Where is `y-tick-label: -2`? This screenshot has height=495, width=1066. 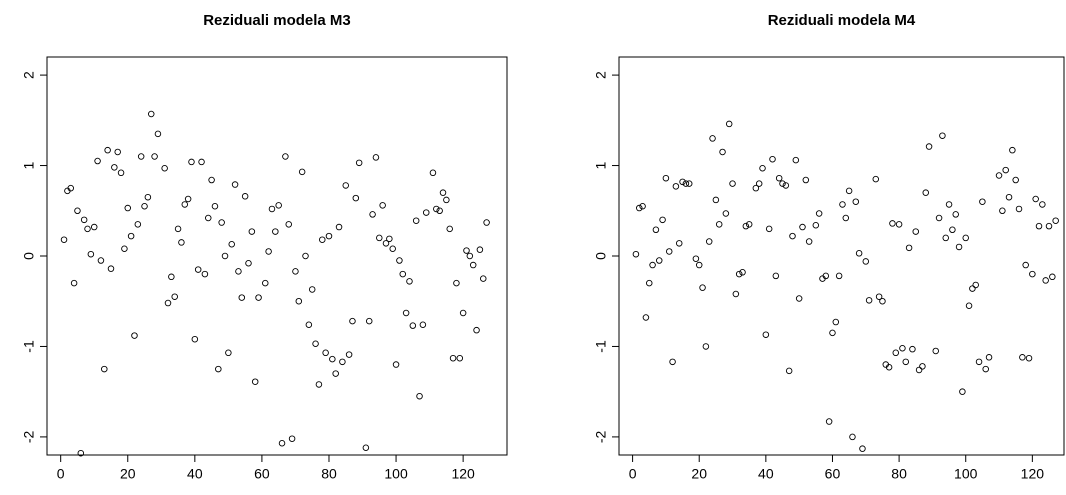 y-tick-label: -2 is located at coordinates (601, 436).